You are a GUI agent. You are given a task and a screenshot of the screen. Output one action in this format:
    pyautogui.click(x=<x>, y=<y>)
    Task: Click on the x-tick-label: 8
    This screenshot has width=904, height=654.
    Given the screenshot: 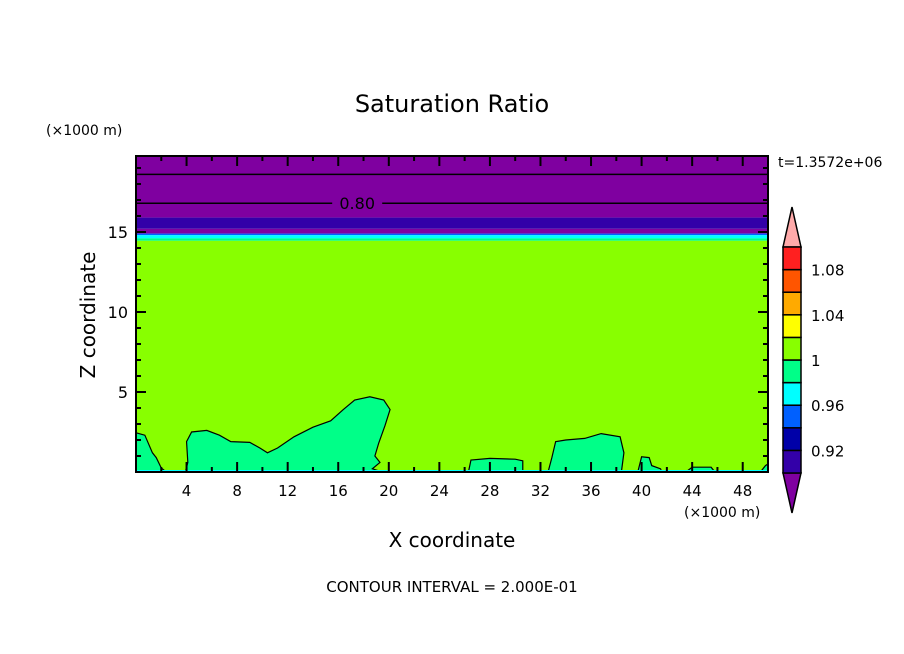 What is the action you would take?
    pyautogui.click(x=237, y=491)
    